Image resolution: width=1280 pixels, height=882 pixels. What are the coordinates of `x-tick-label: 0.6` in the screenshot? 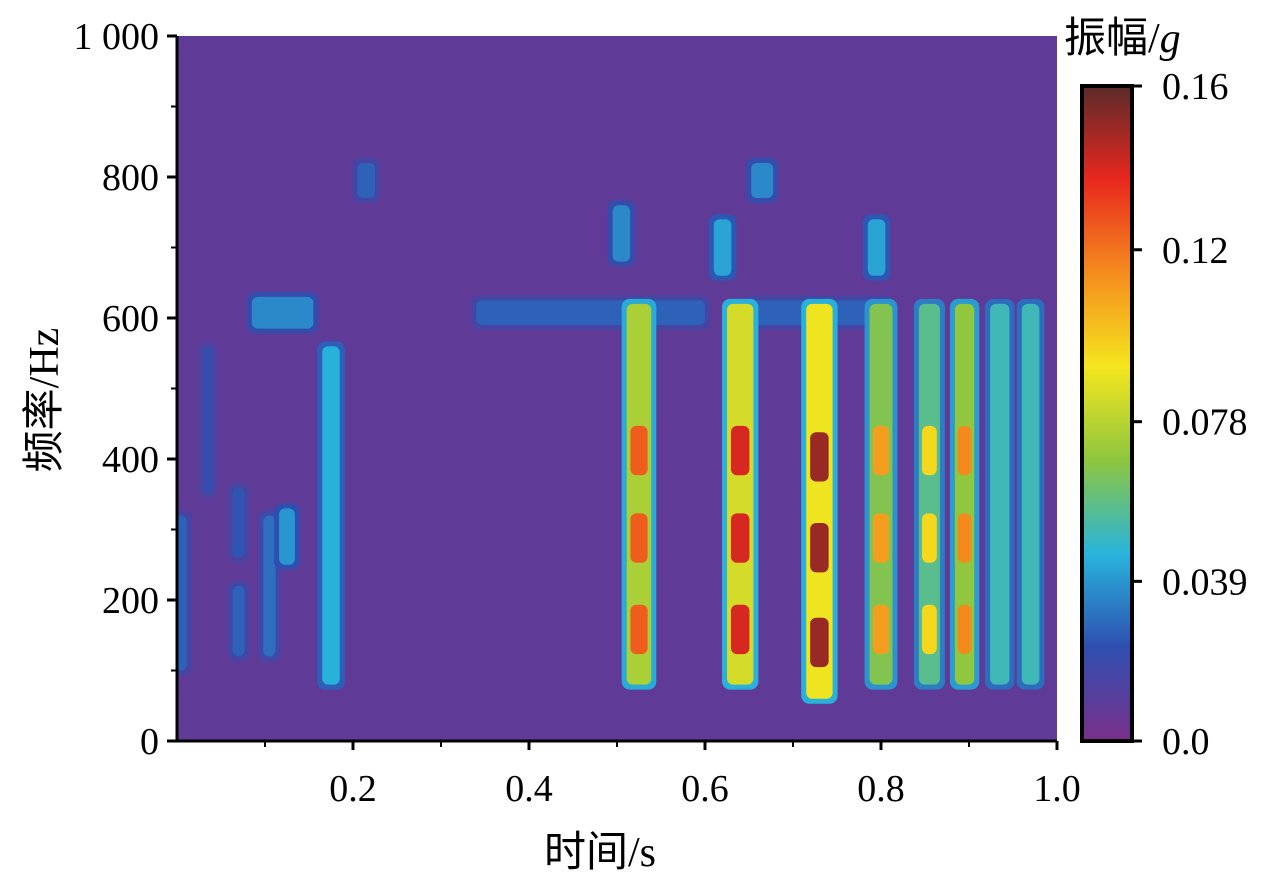 It's located at (705, 789).